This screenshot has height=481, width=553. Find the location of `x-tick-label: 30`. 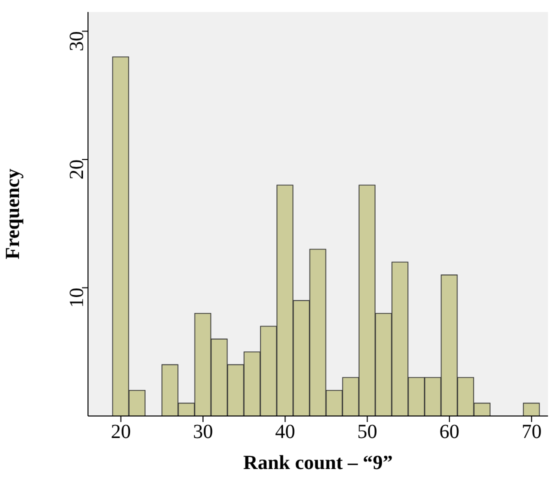

x-tick-label: 30 is located at coordinates (203, 432).